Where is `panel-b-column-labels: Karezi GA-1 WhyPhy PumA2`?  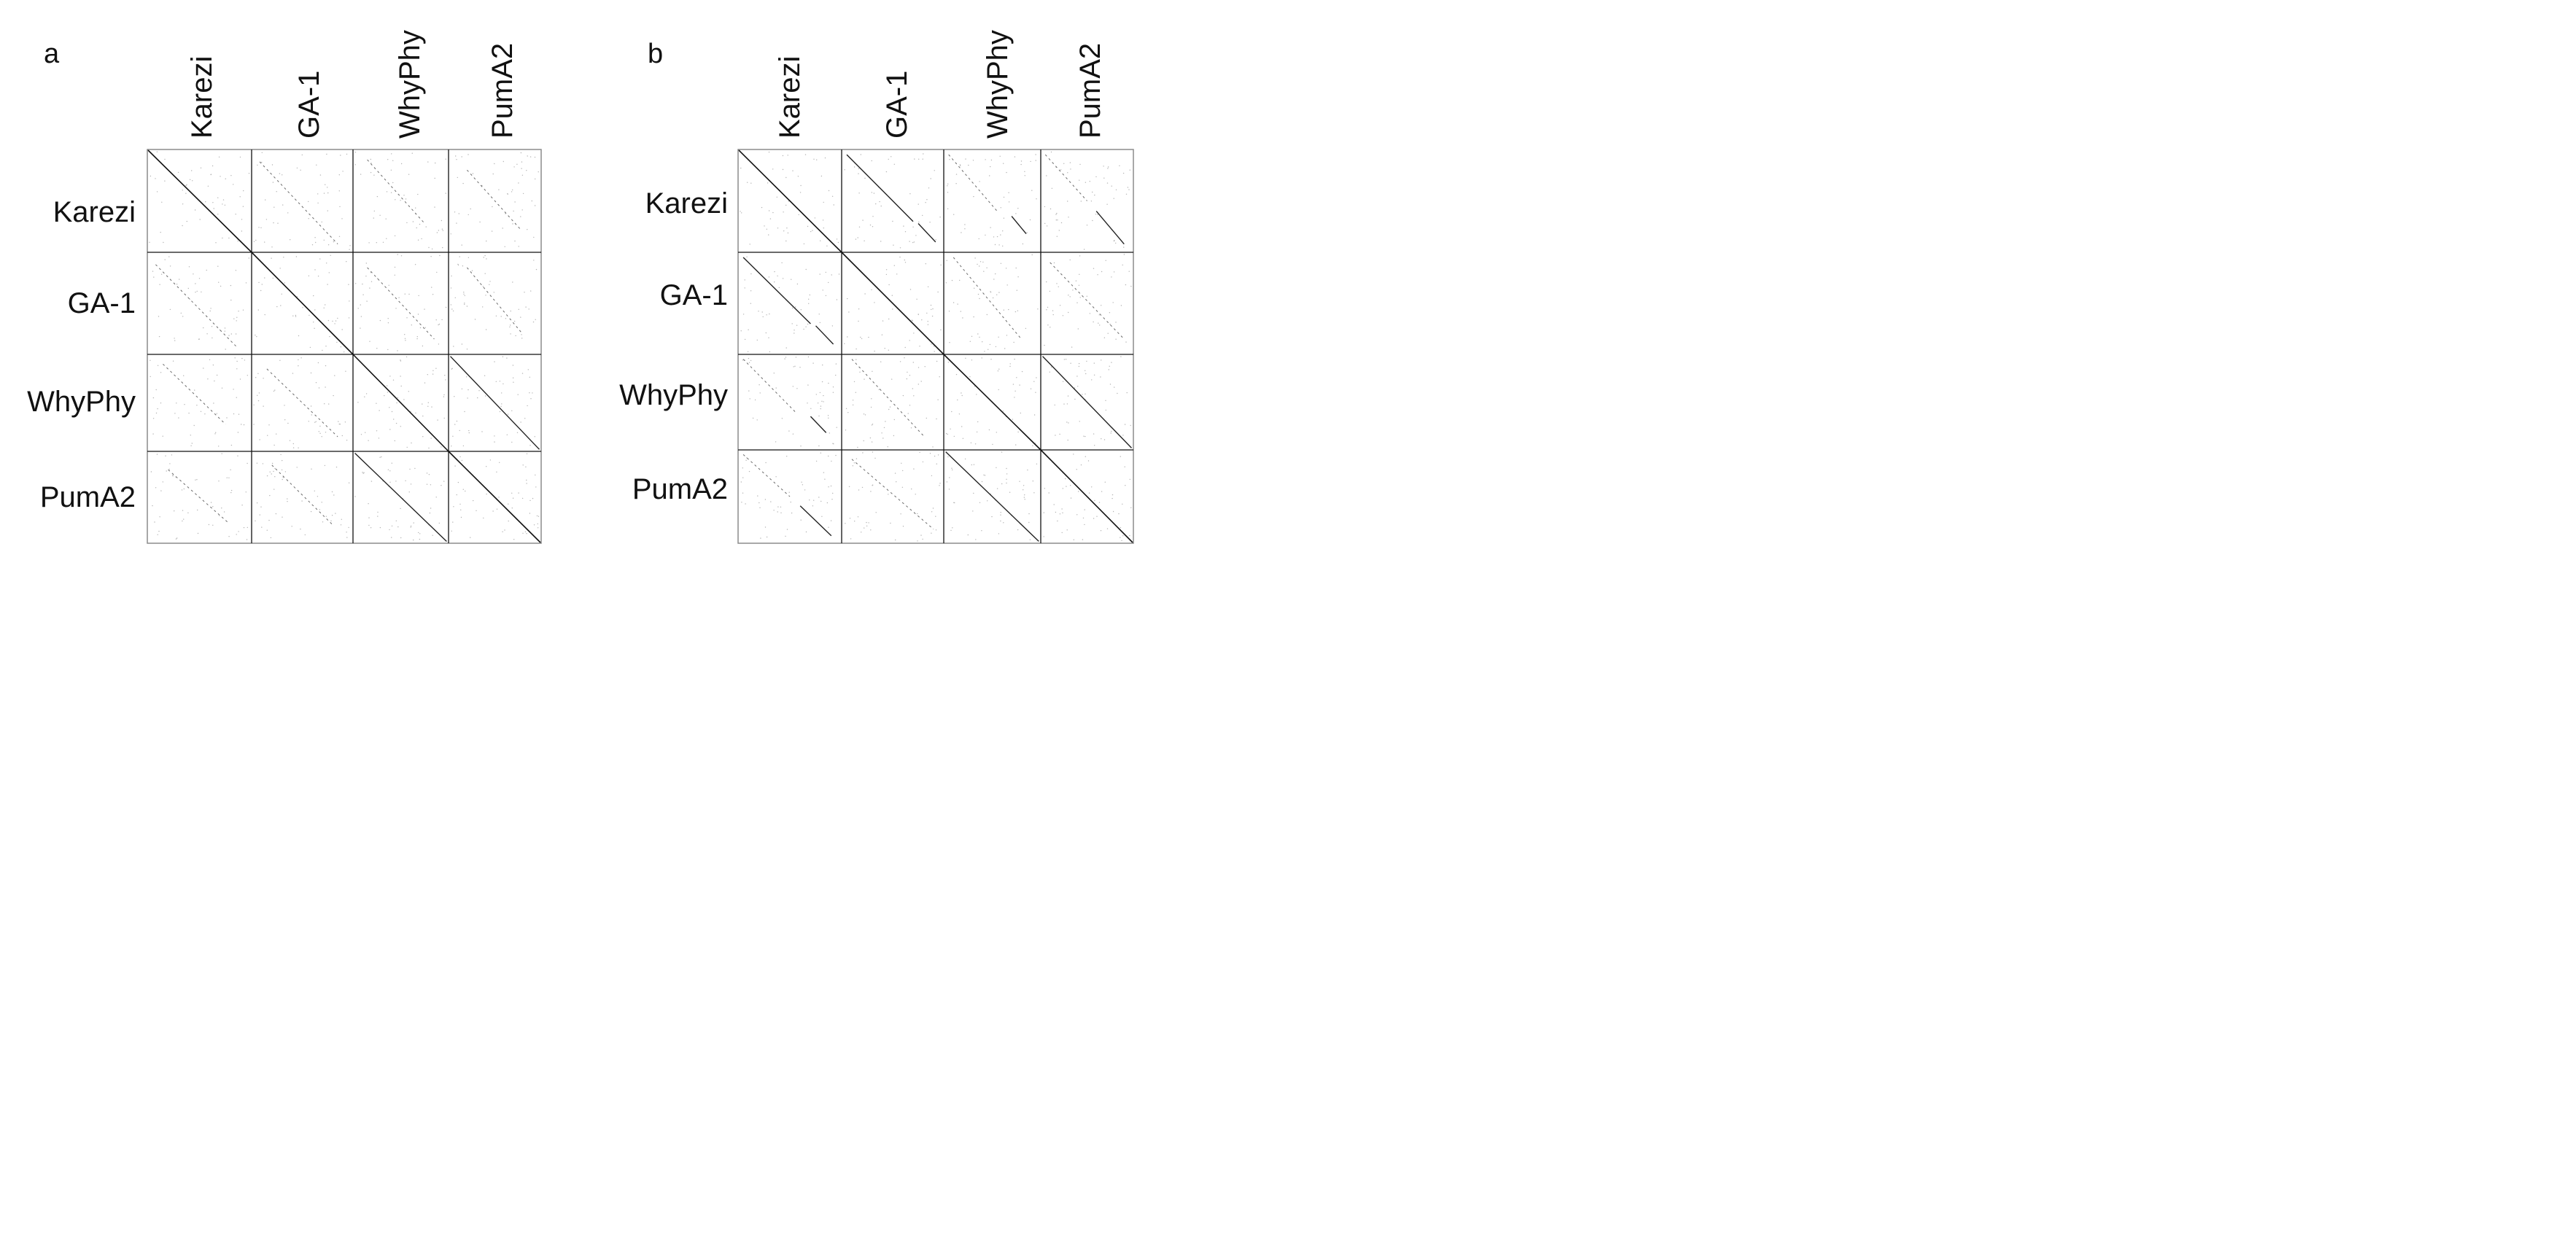 panel-b-column-labels: Karezi GA-1 WhyPhy PumA2 is located at coordinates (940, 84).